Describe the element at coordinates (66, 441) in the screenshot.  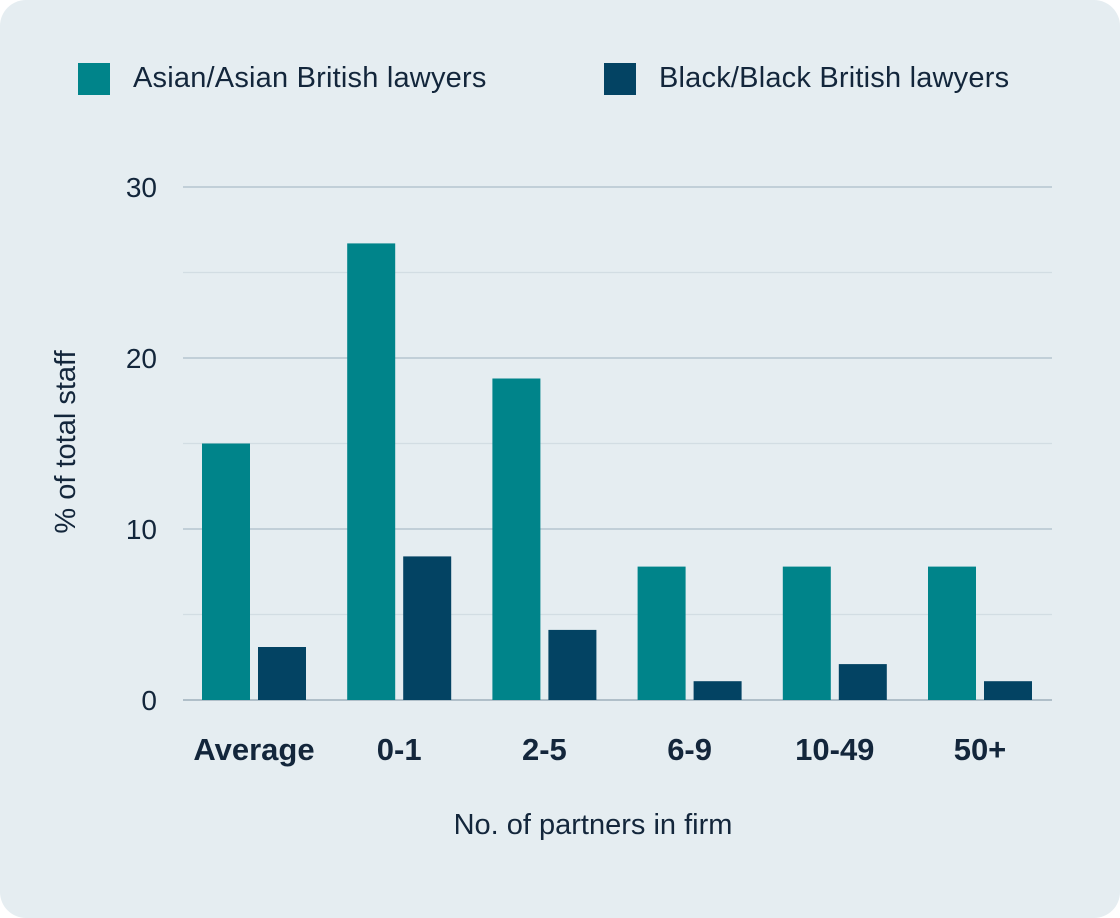
I see `y-axis-title: % of total staff` at that location.